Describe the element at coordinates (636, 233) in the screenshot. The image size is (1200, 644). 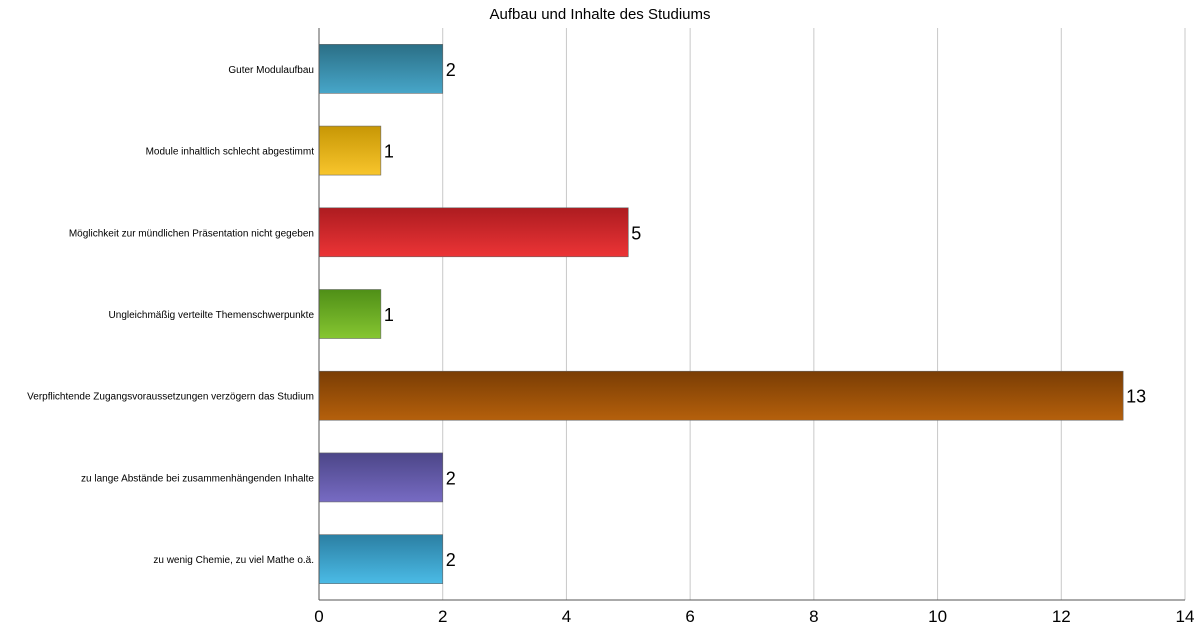
I see `data-label: 5` at that location.